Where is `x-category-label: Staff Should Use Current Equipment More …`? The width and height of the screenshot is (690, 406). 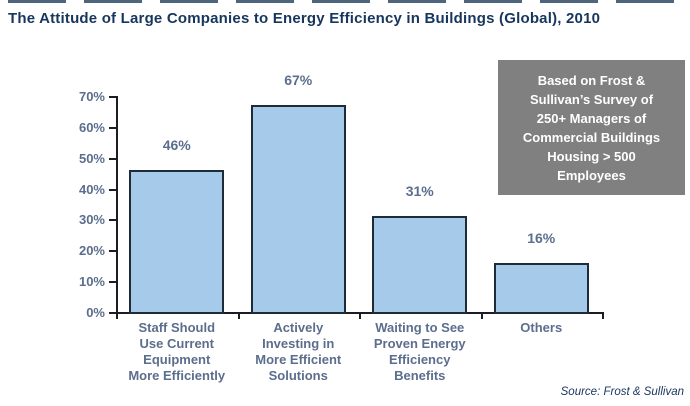 x-category-label: Staff Should Use Current Equipment More … is located at coordinates (177, 351).